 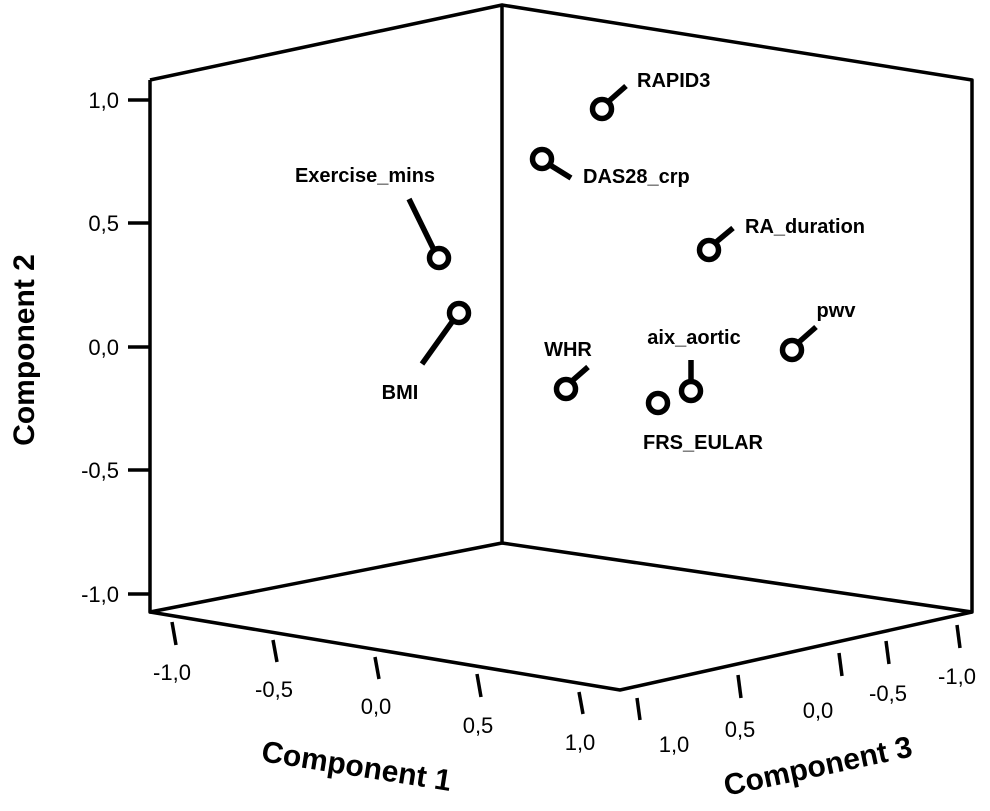 What do you see at coordinates (703, 443) in the screenshot?
I see `point-label-frs-eular: FRS_EULAR` at bounding box center [703, 443].